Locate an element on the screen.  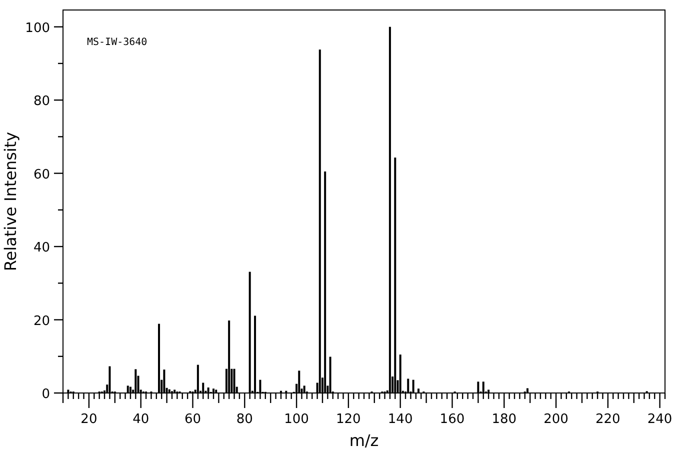
x-tick-label: 40 is located at coordinates (141, 419).